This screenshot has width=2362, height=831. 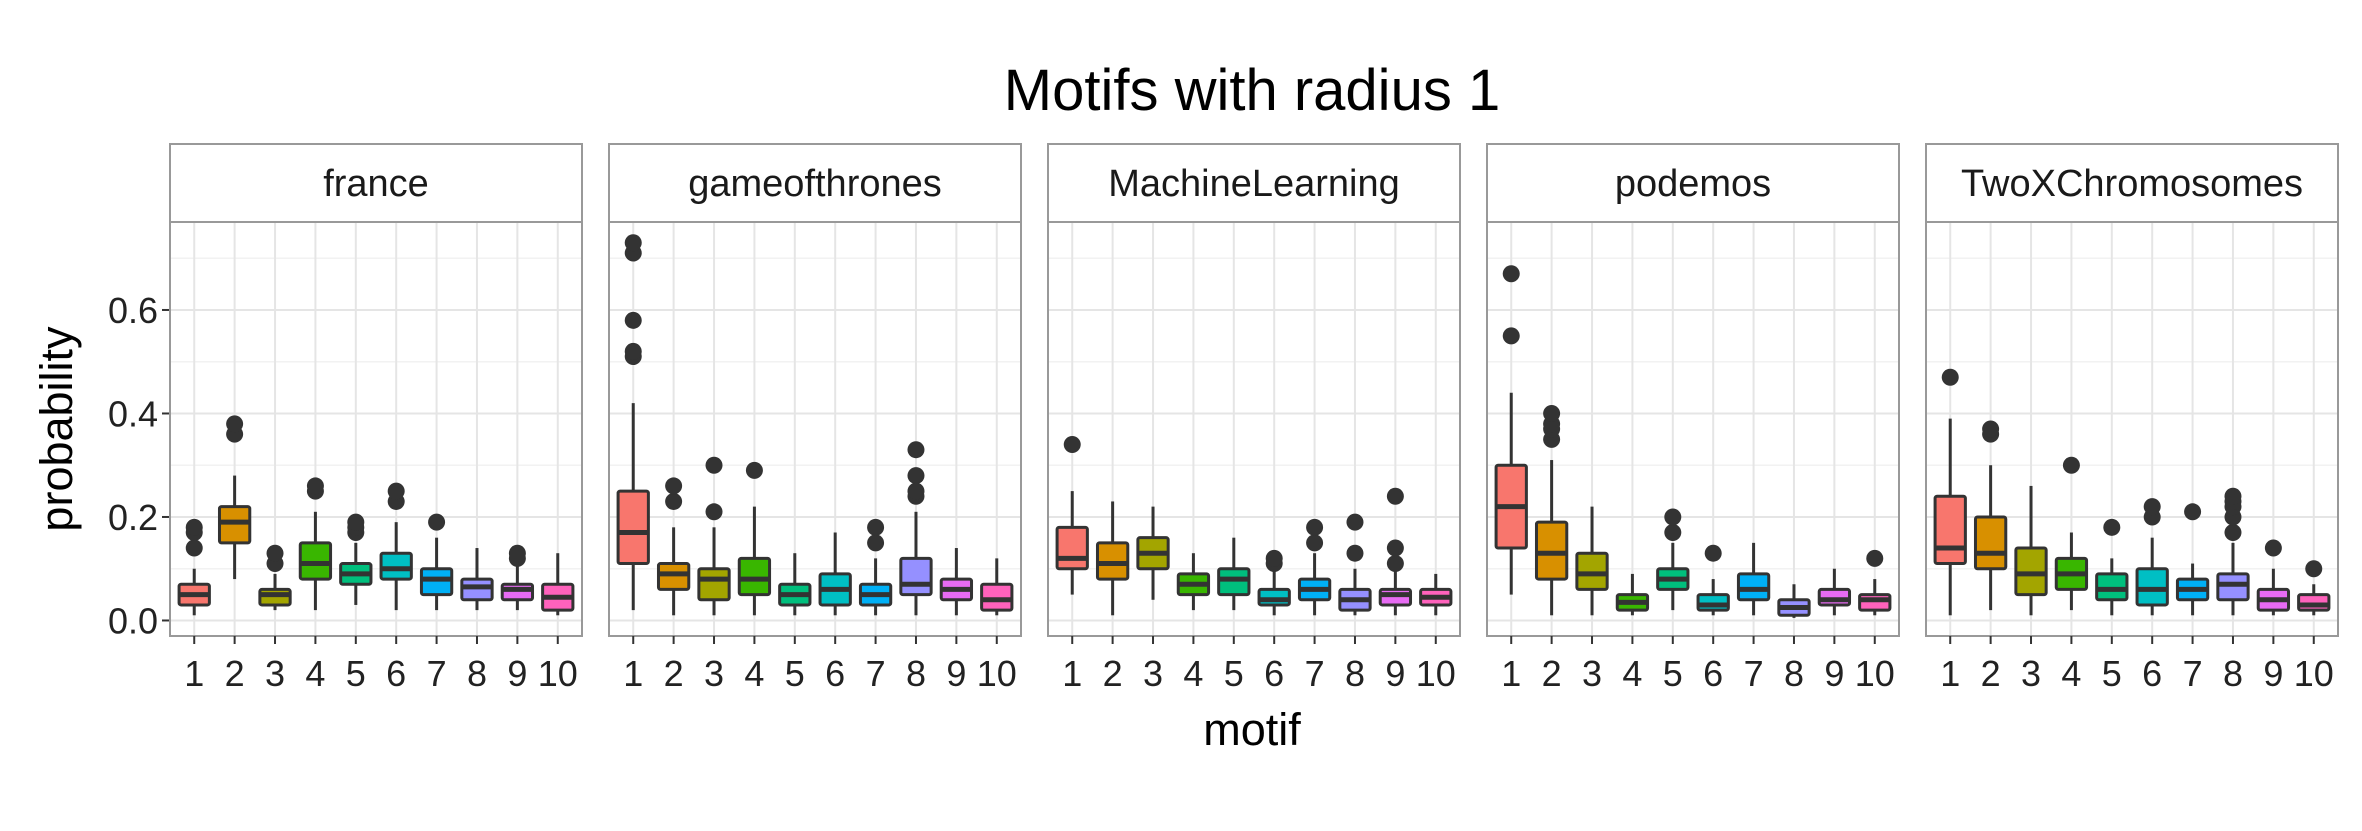 What do you see at coordinates (133, 620) in the screenshot?
I see `y-tick-label: 0.0` at bounding box center [133, 620].